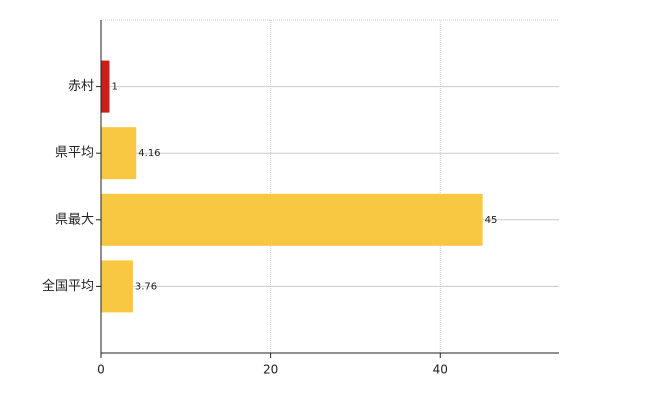 The height and width of the screenshot is (400, 650). Describe the element at coordinates (101, 370) in the screenshot. I see `x-tick-label: 0` at that location.